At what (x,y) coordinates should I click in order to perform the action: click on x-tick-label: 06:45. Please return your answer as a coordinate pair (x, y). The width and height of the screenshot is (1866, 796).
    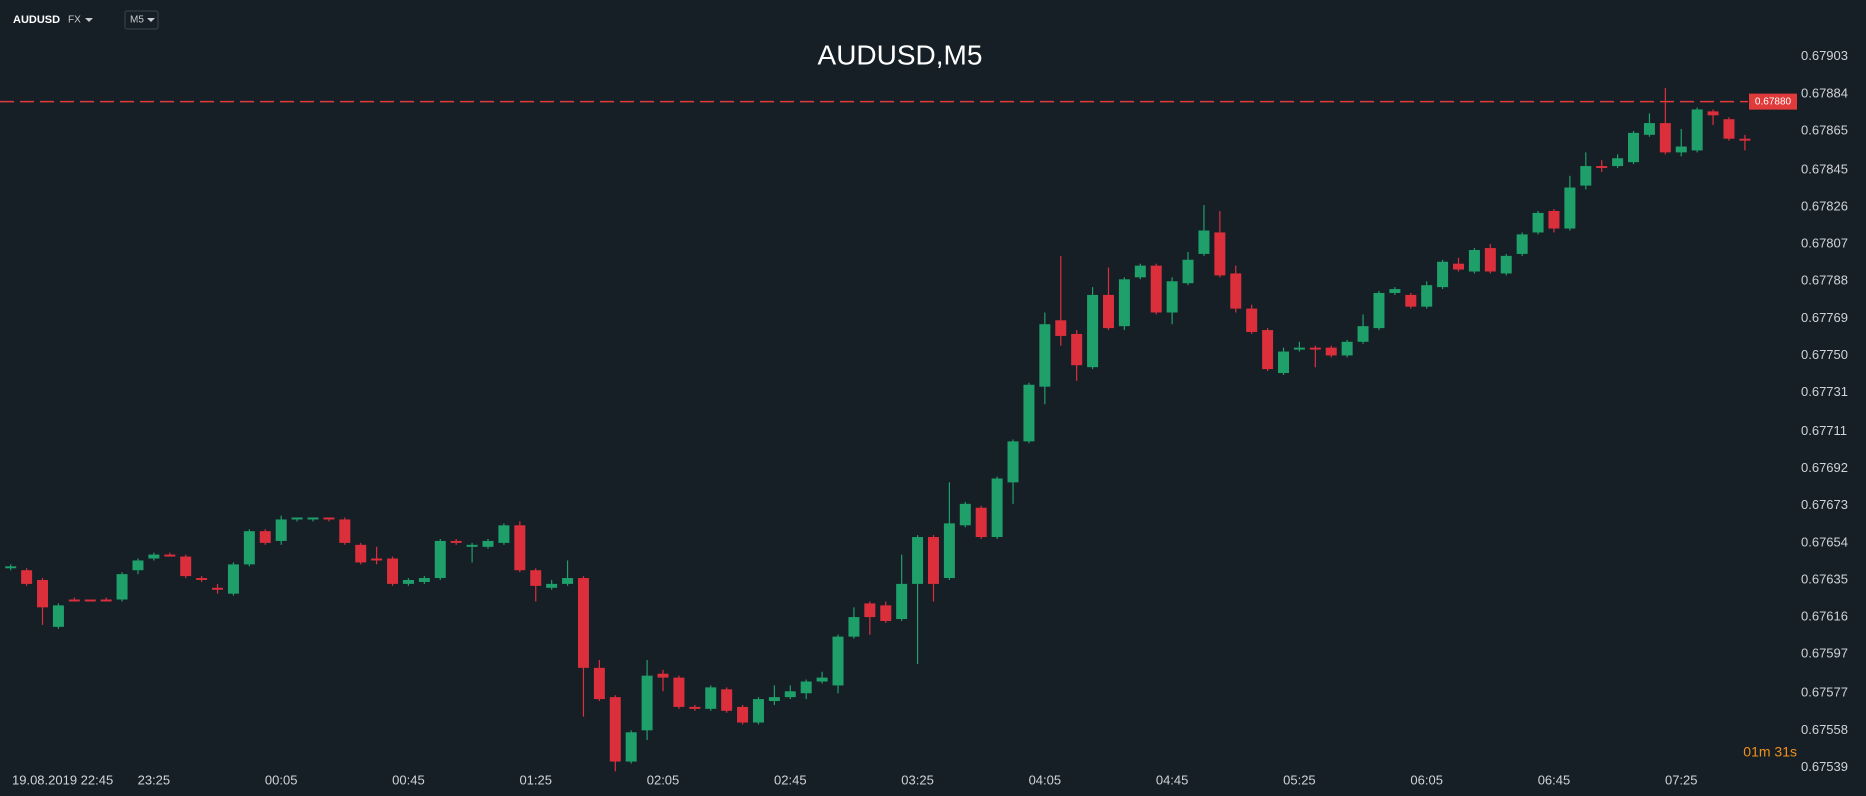
    Looking at the image, I should click on (1554, 779).